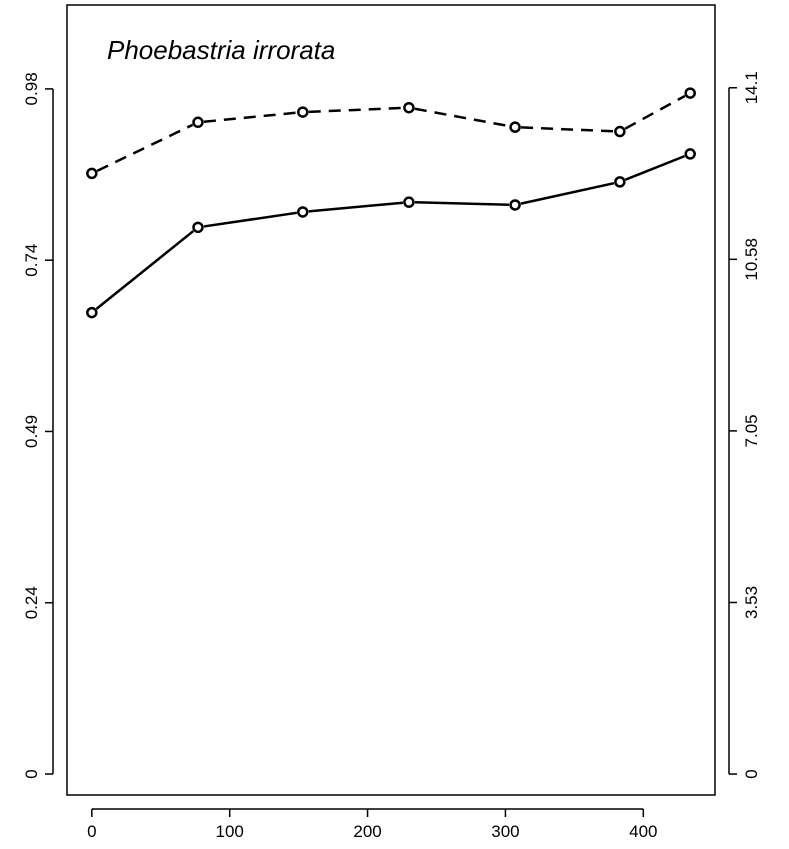  What do you see at coordinates (31, 260) in the screenshot?
I see `y-tick-label: 0.74` at bounding box center [31, 260].